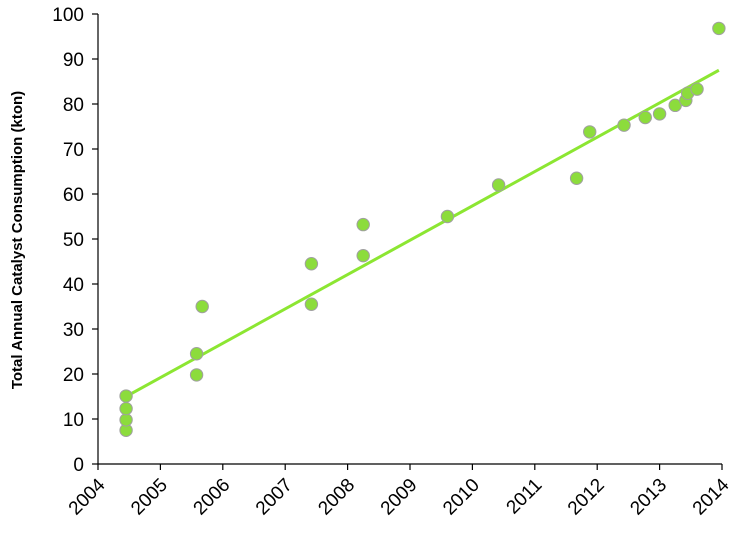 The width and height of the screenshot is (735, 544). I want to click on x-tick-label: 2014, so click(711, 496).